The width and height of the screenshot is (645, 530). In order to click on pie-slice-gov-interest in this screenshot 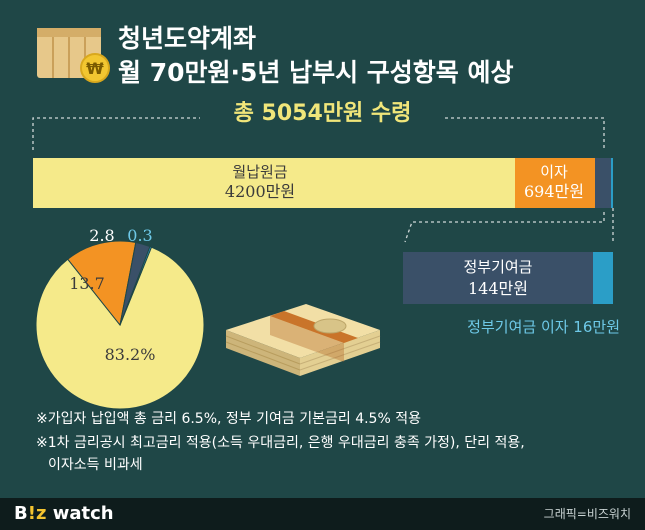, I will do `click(136, 285)`.